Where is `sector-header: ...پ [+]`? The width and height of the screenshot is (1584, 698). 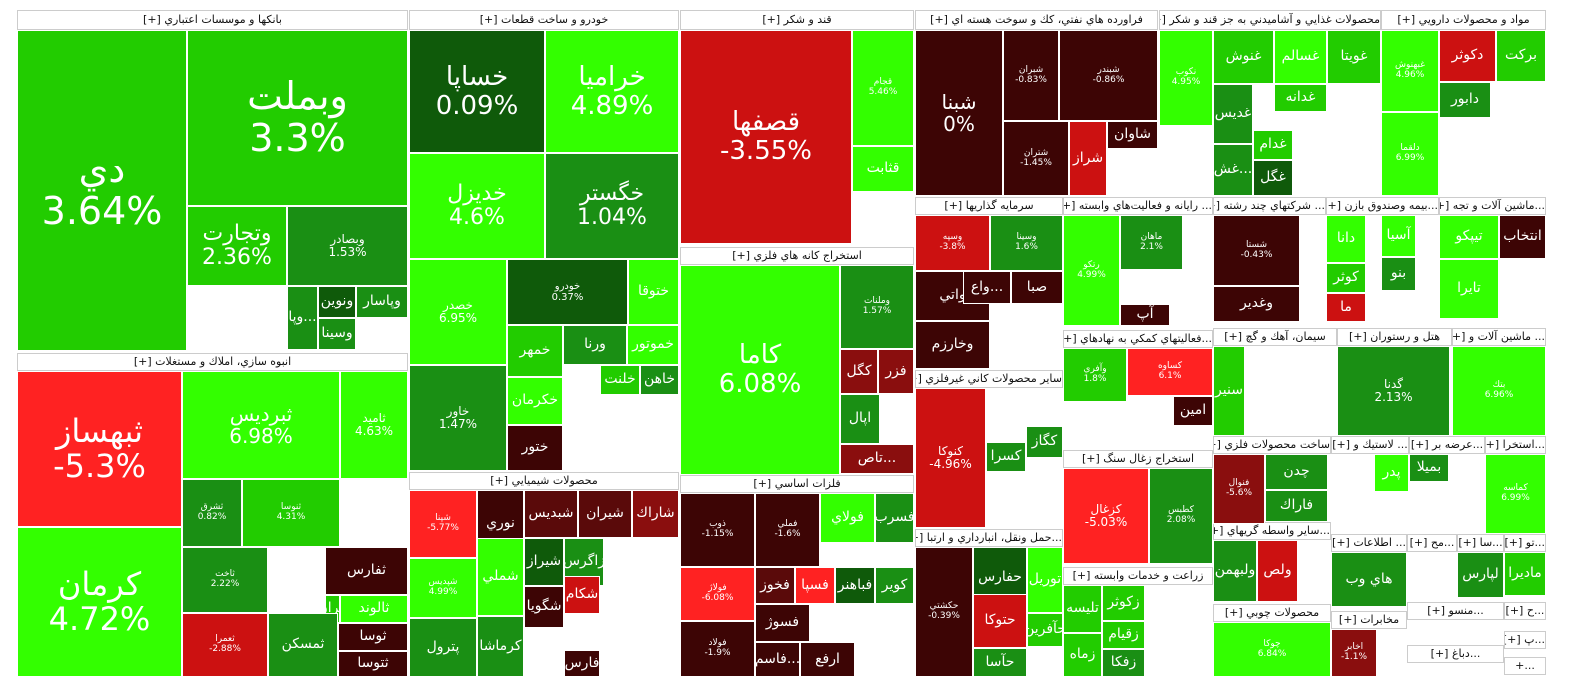 sector-header: ...پ [+] is located at coordinates (1525, 640).